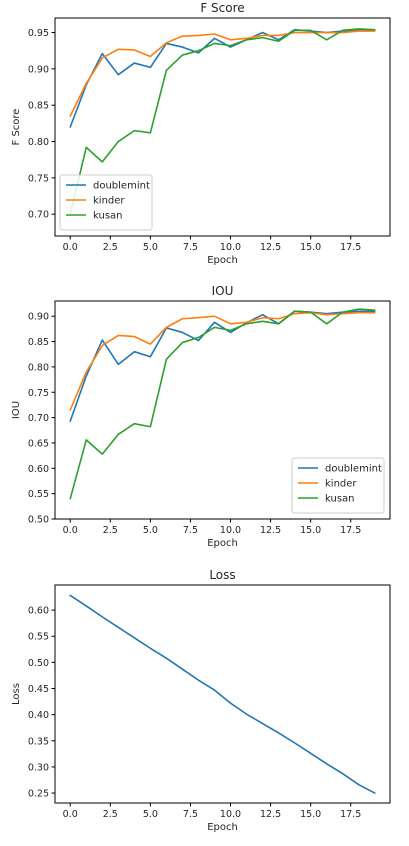 The width and height of the screenshot is (409, 846). What do you see at coordinates (38, 715) in the screenshot?
I see `y-tick-label: 0.40` at bounding box center [38, 715].